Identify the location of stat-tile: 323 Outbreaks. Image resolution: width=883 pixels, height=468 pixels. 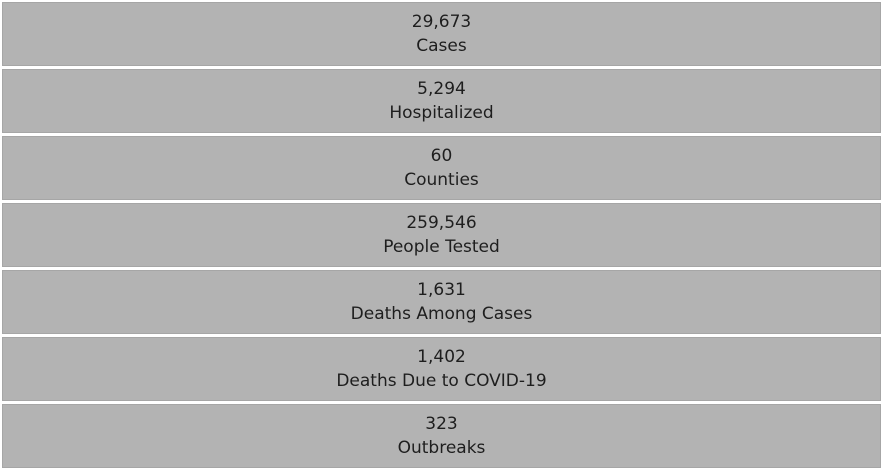
(441, 436).